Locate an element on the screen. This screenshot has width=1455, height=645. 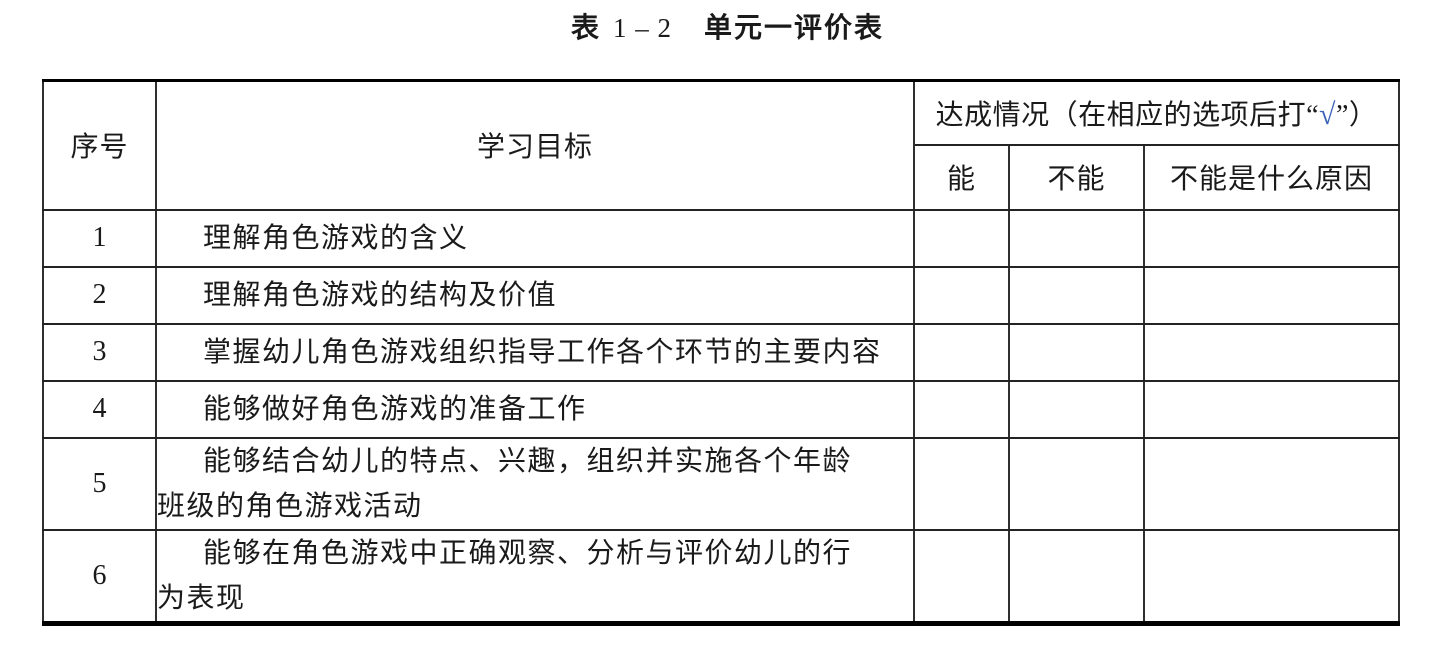
header-row-2: 能 不能 不能是什么原因 is located at coordinates (722, 177).